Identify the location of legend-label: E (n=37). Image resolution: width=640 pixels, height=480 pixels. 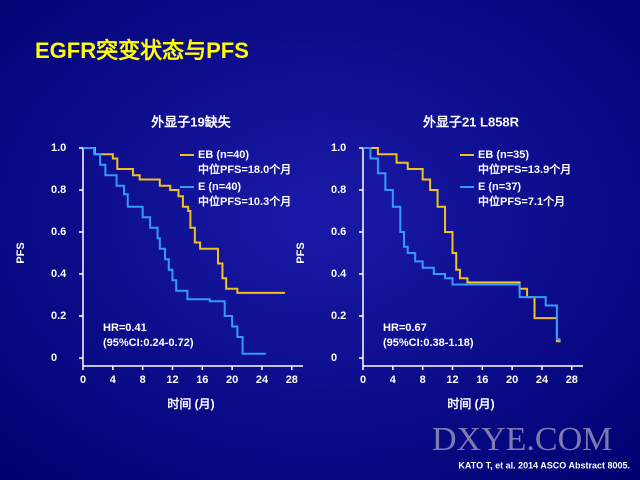
(499, 187).